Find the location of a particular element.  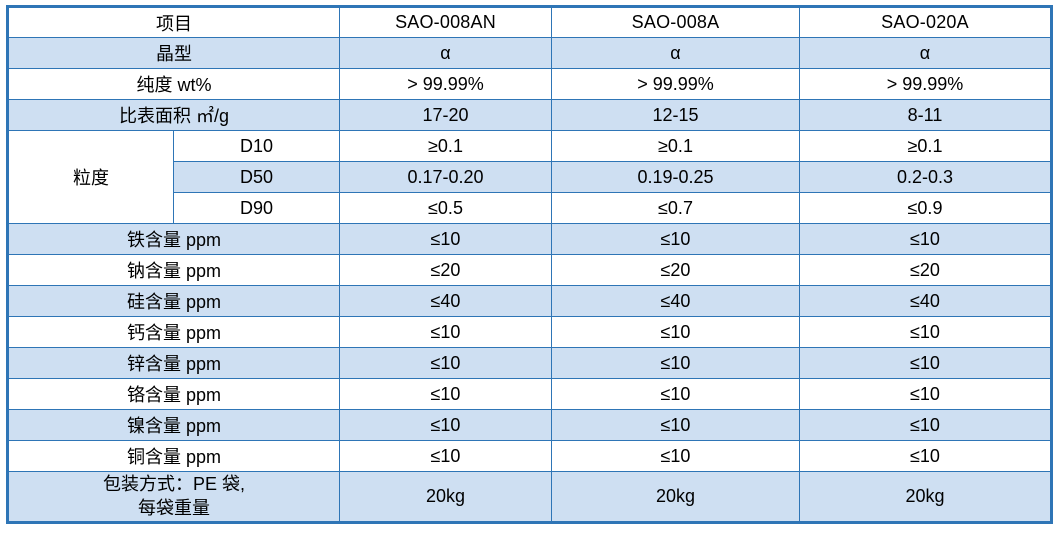

particle-size-group-cell: 粒度 is located at coordinates (90, 177).